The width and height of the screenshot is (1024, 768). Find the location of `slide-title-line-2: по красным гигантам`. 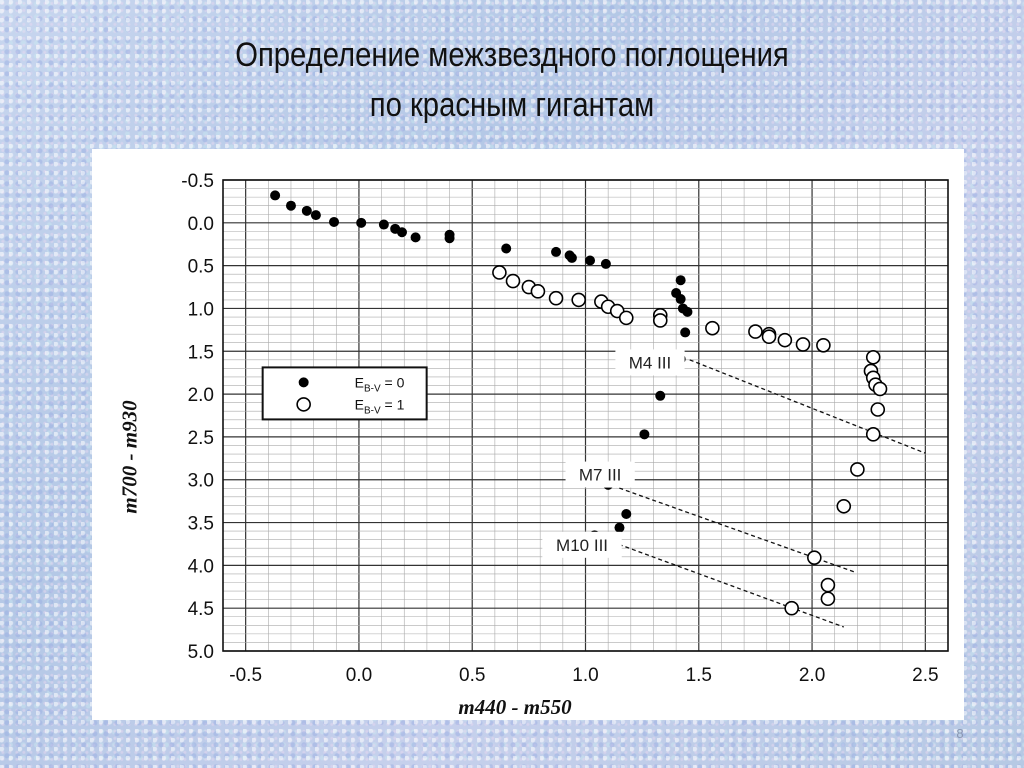

slide-title-line-2: по красным гигантам is located at coordinates (512, 105).